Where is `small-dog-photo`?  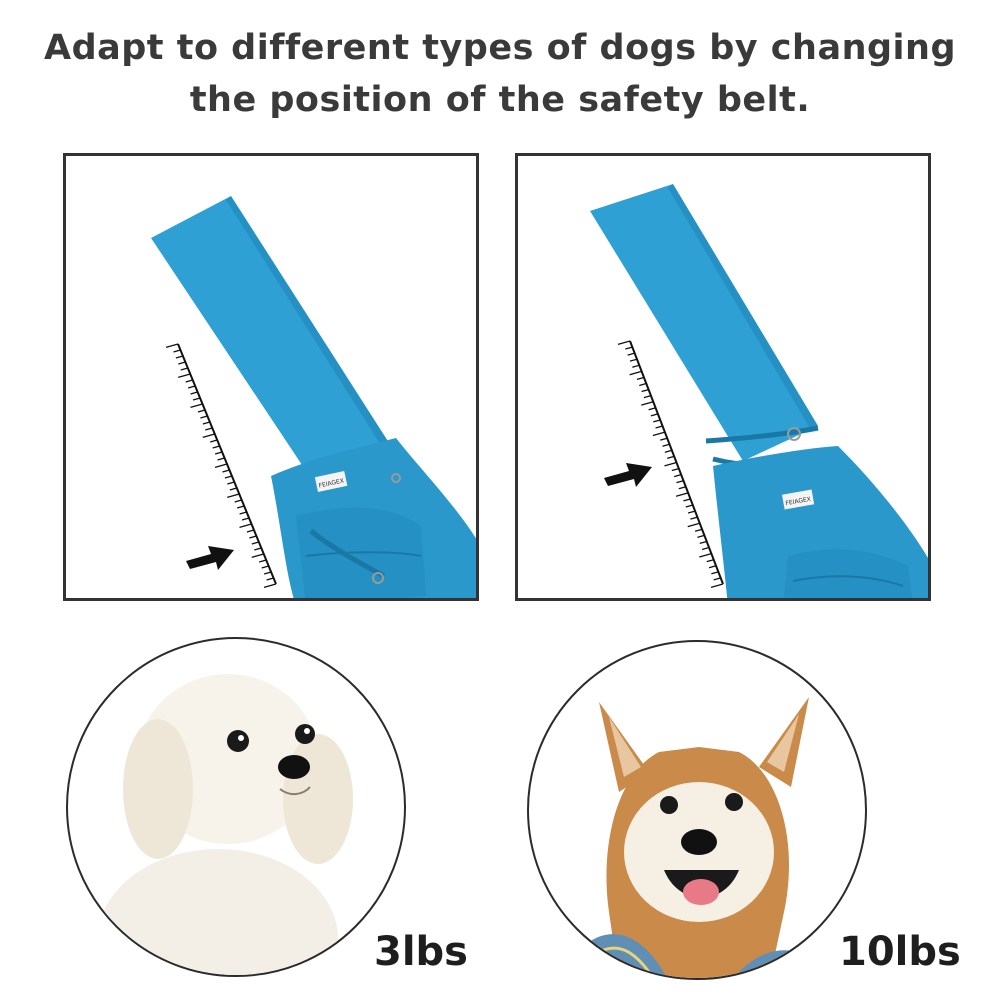
small-dog-photo is located at coordinates (236, 807).